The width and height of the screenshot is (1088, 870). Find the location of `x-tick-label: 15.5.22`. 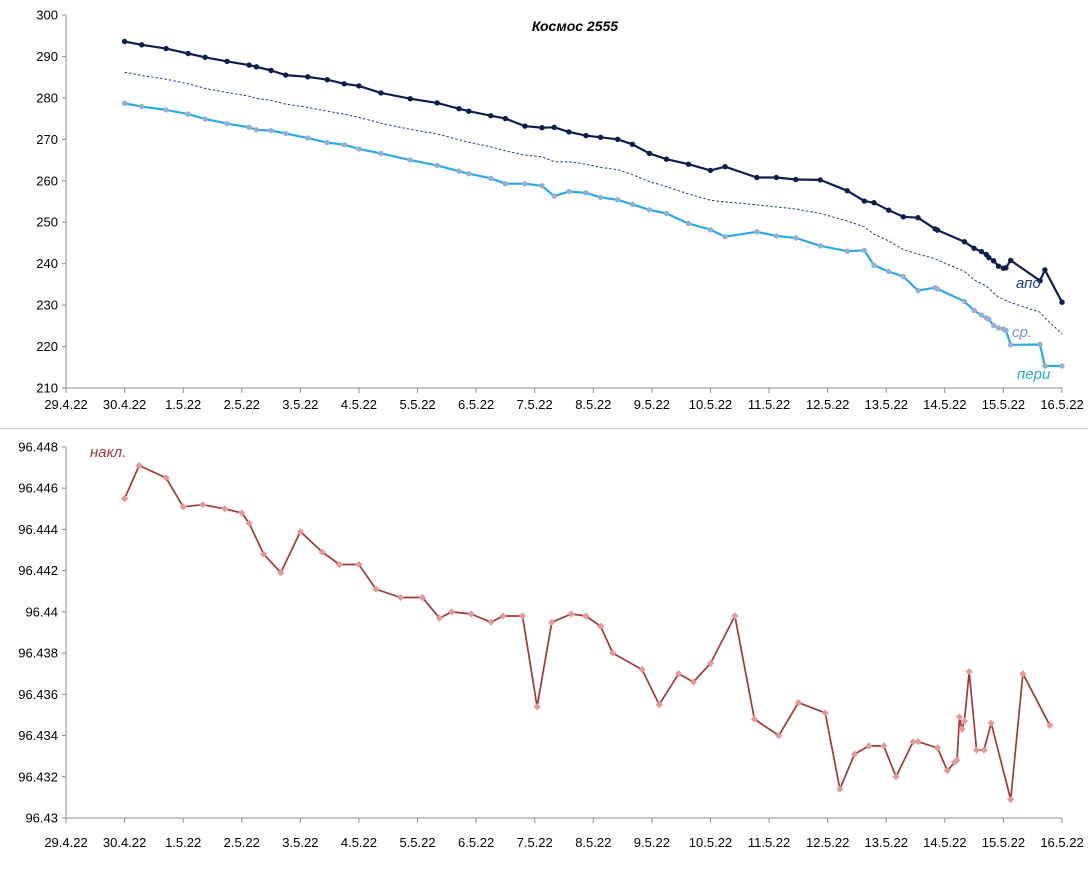

x-tick-label: 15.5.22 is located at coordinates (1003, 842).